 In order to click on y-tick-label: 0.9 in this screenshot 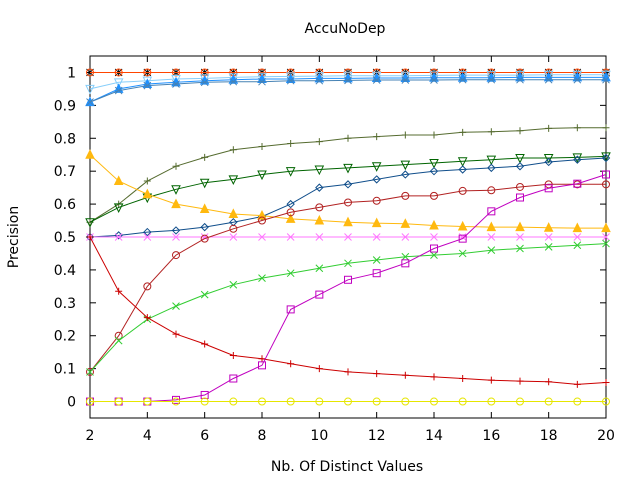, I will do `click(65, 106)`.